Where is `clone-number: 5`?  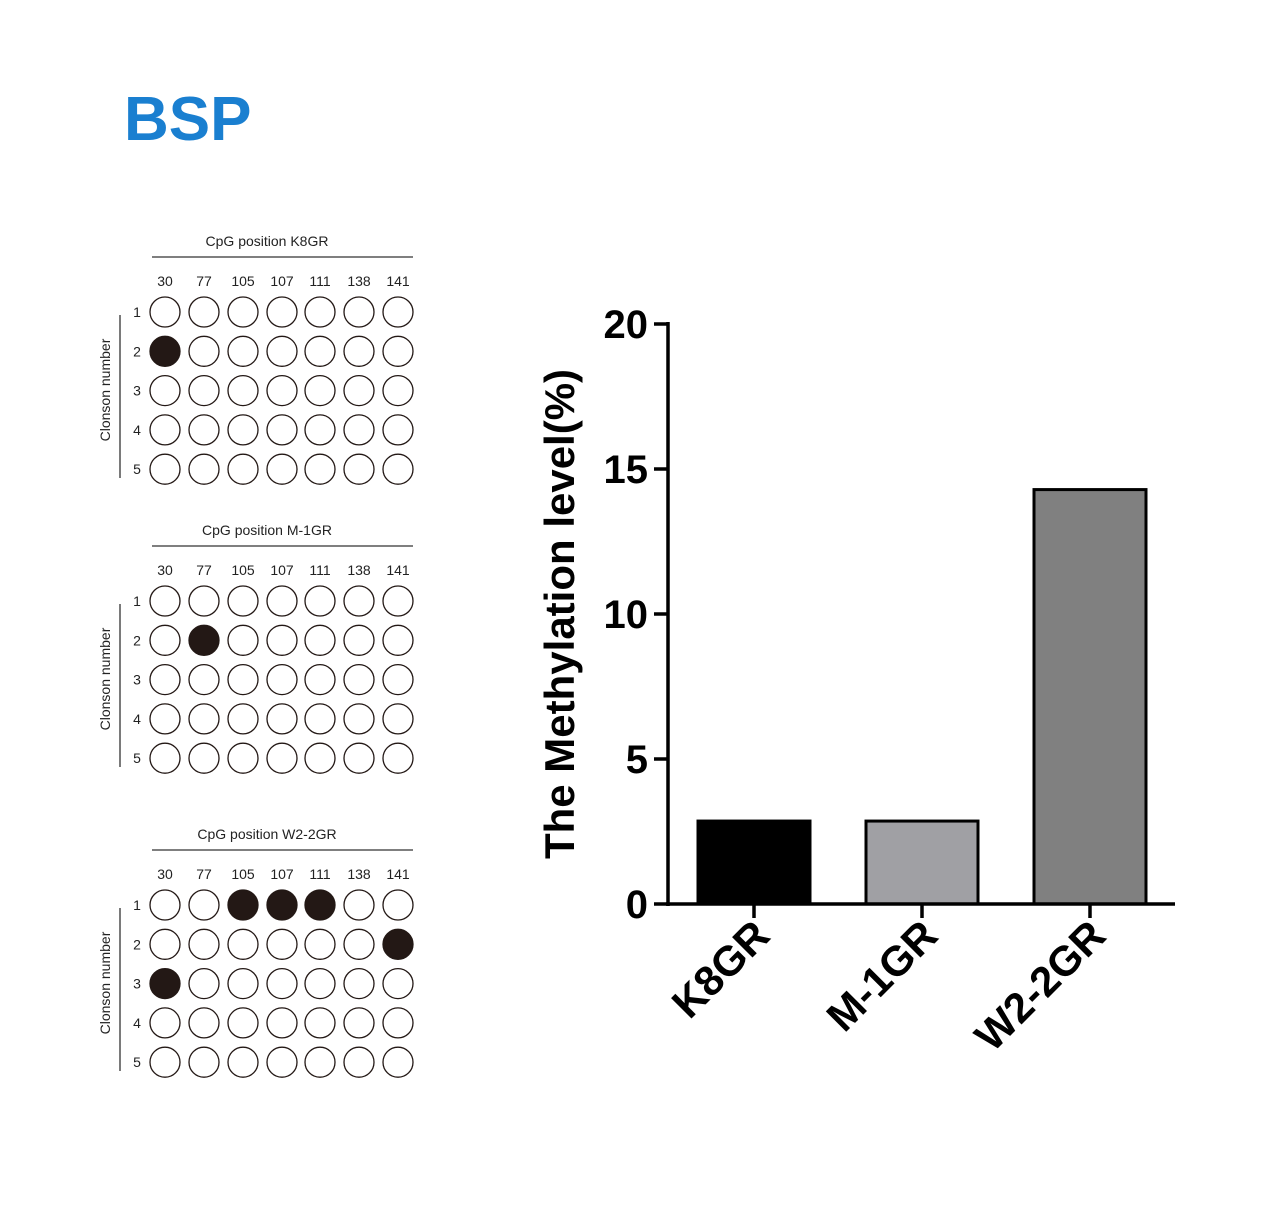 clone-number: 5 is located at coordinates (137, 1062).